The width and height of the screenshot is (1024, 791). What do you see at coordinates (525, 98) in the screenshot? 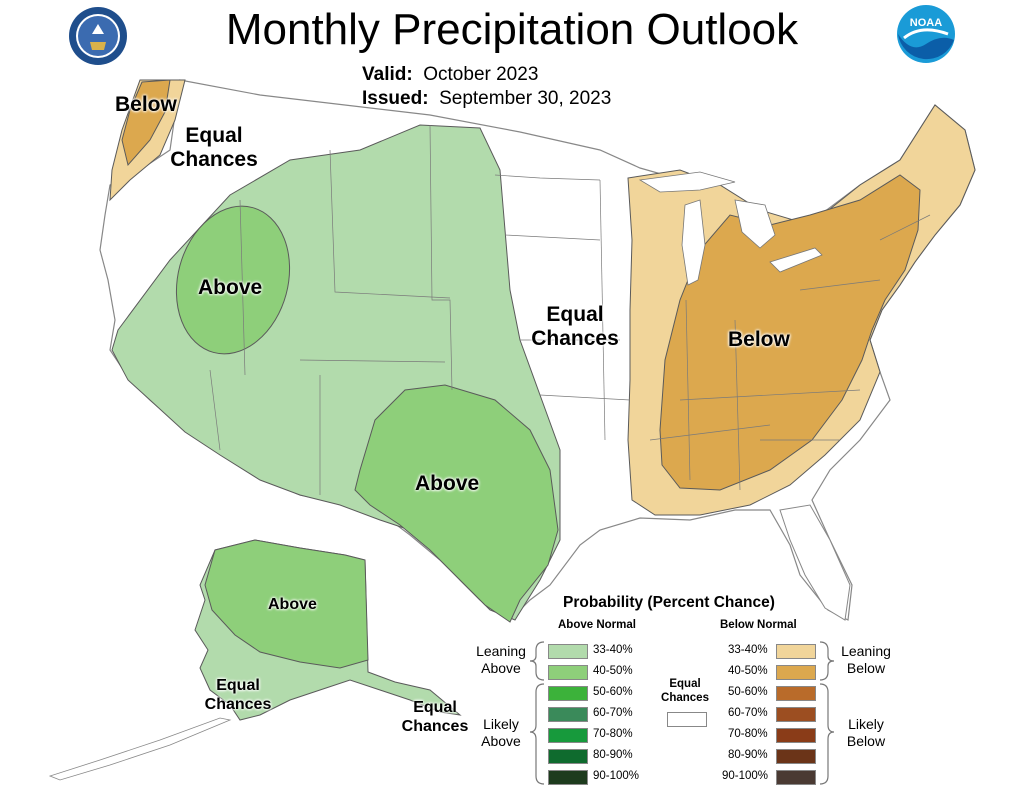
I see `issued-value: September 30, 2023` at bounding box center [525, 98].